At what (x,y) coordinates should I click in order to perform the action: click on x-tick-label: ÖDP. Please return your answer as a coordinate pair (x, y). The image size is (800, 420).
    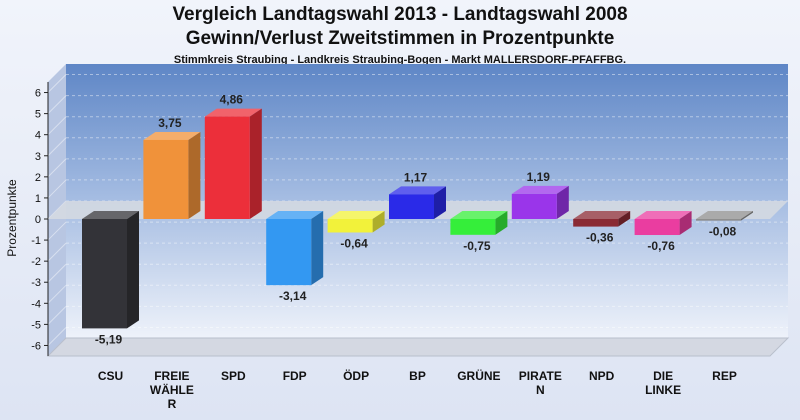
    Looking at the image, I should click on (356, 375).